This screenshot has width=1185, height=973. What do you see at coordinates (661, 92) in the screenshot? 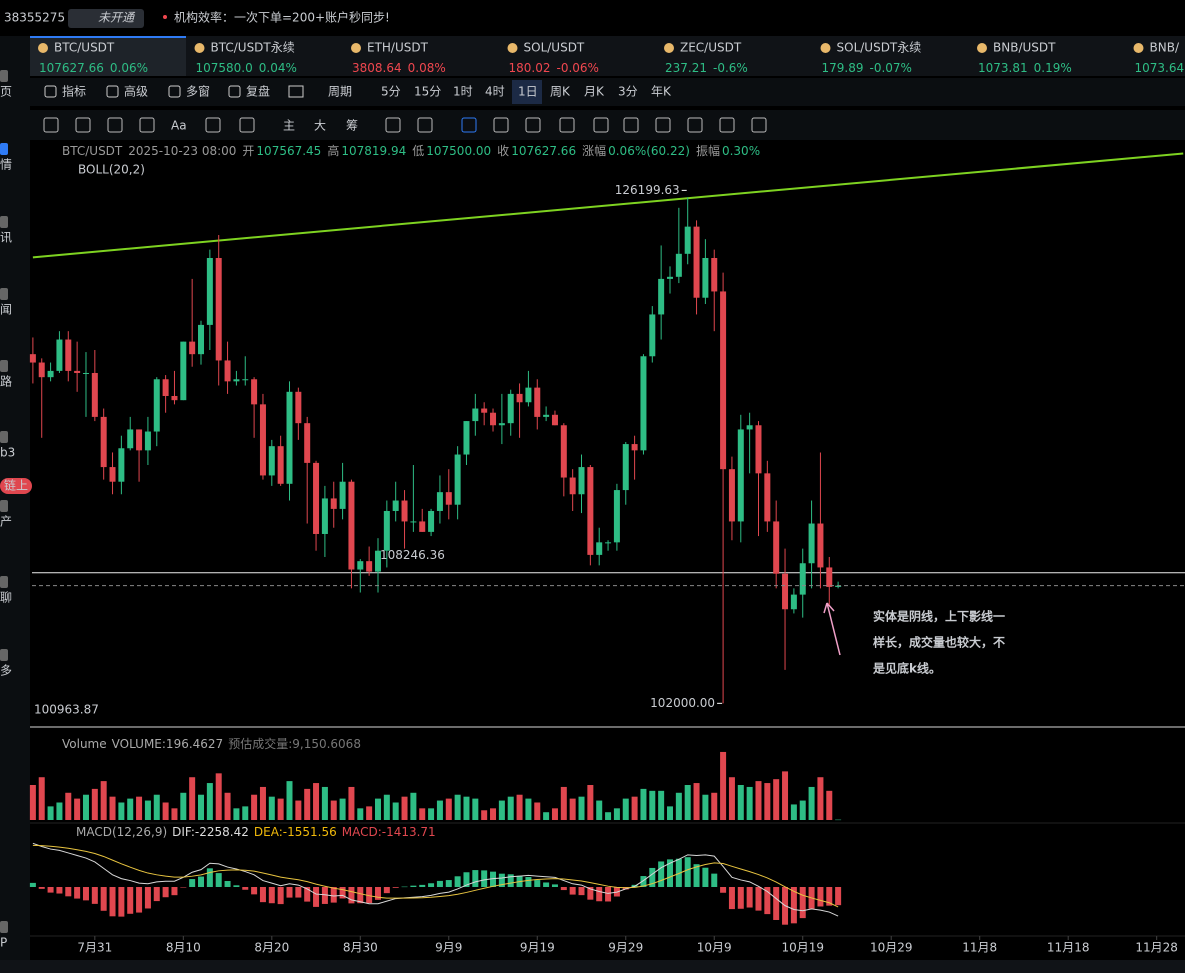
I see `toolbar-item: 年K` at bounding box center [661, 92].